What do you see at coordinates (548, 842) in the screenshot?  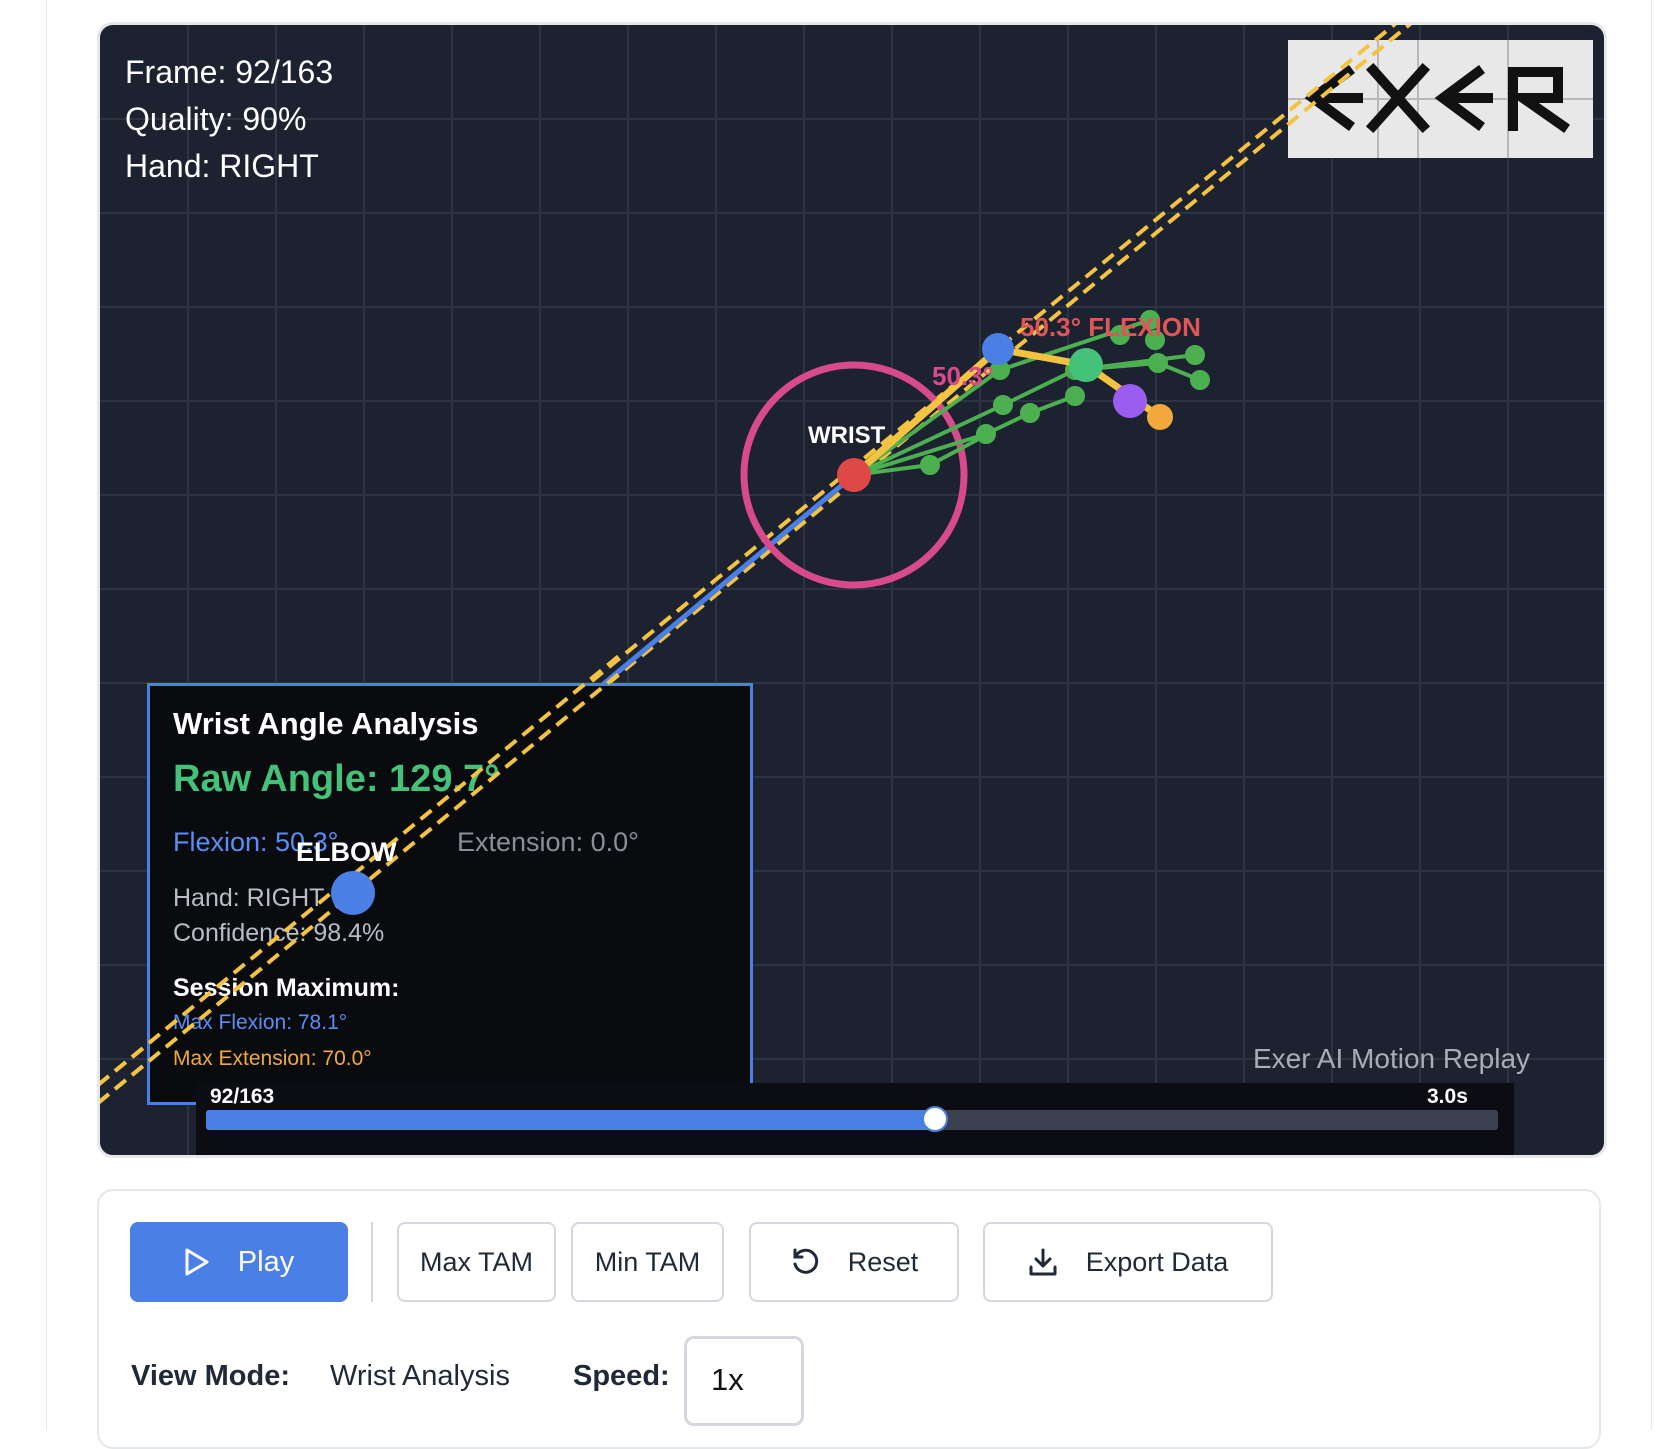 I see `extension-value: Extension: 0.0°` at bounding box center [548, 842].